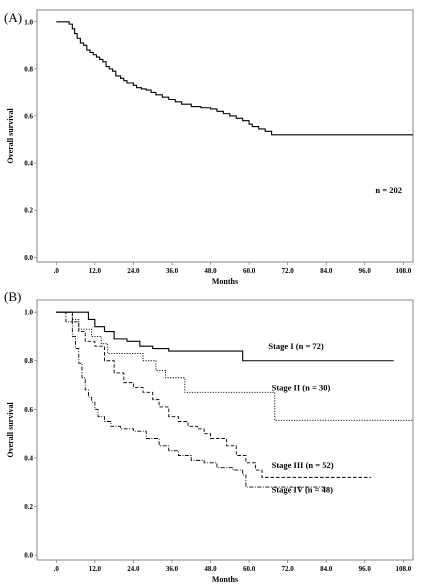  Describe the element at coordinates (301, 387) in the screenshot. I see `series-label: Stage II (n = 30)` at that location.